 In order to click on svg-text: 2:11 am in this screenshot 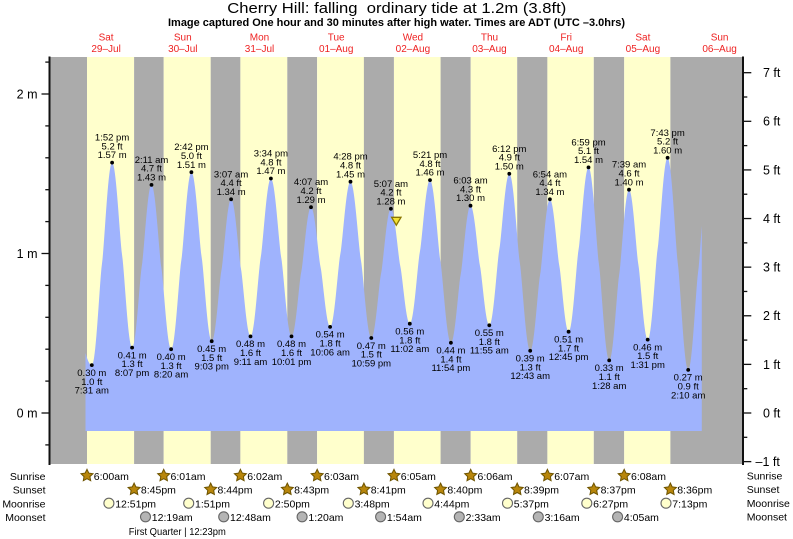, I will do `click(152, 160)`.